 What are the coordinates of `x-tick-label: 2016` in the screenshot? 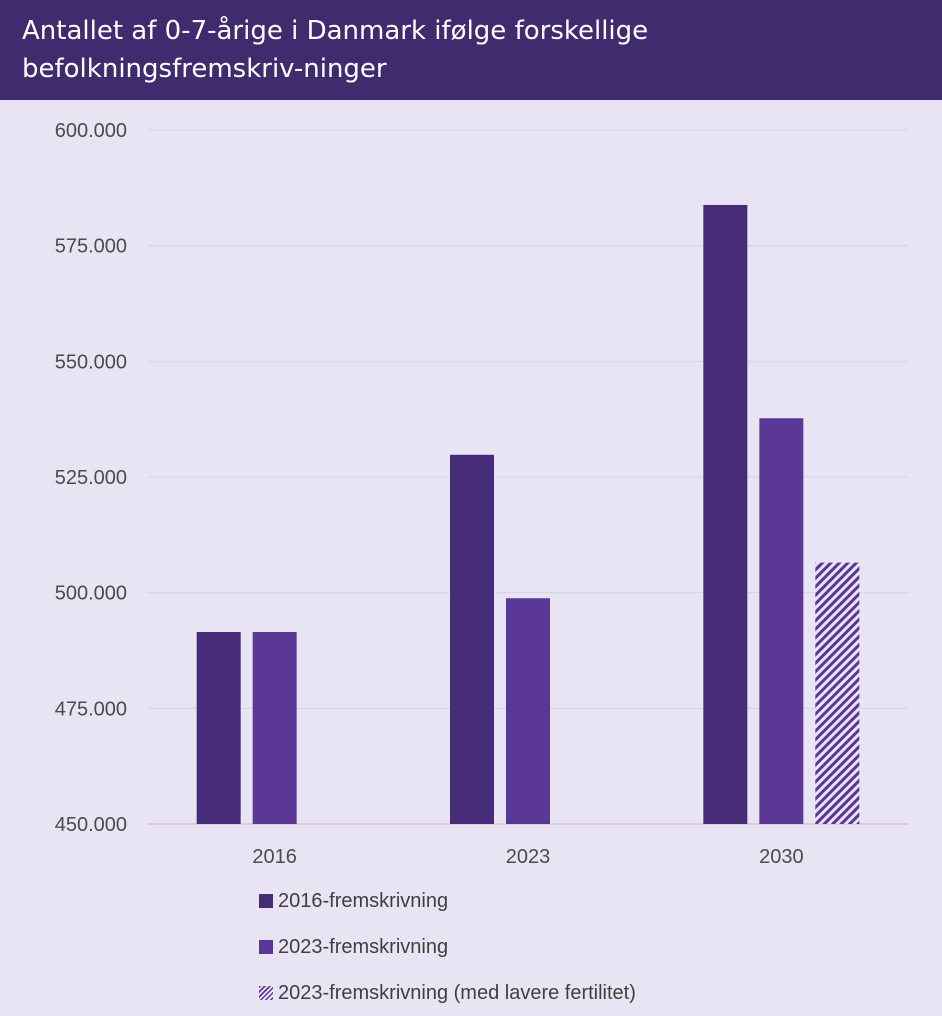 It's located at (274, 857).